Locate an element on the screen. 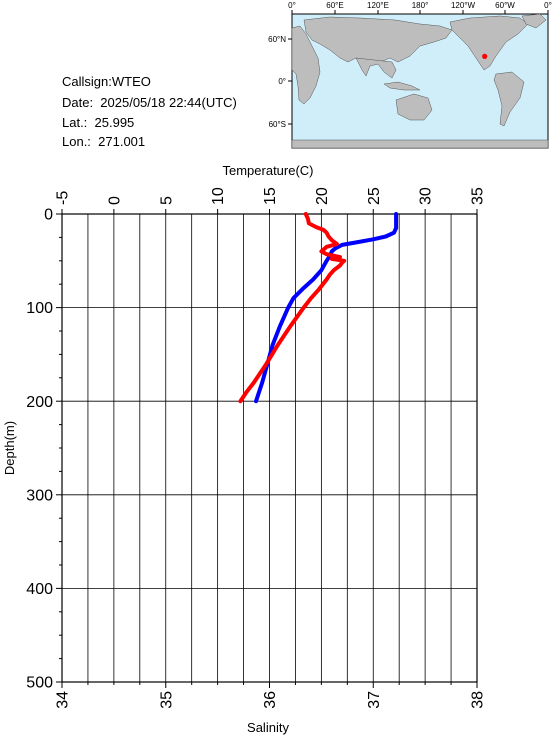  temperature-tick-label: 10 is located at coordinates (218, 196).